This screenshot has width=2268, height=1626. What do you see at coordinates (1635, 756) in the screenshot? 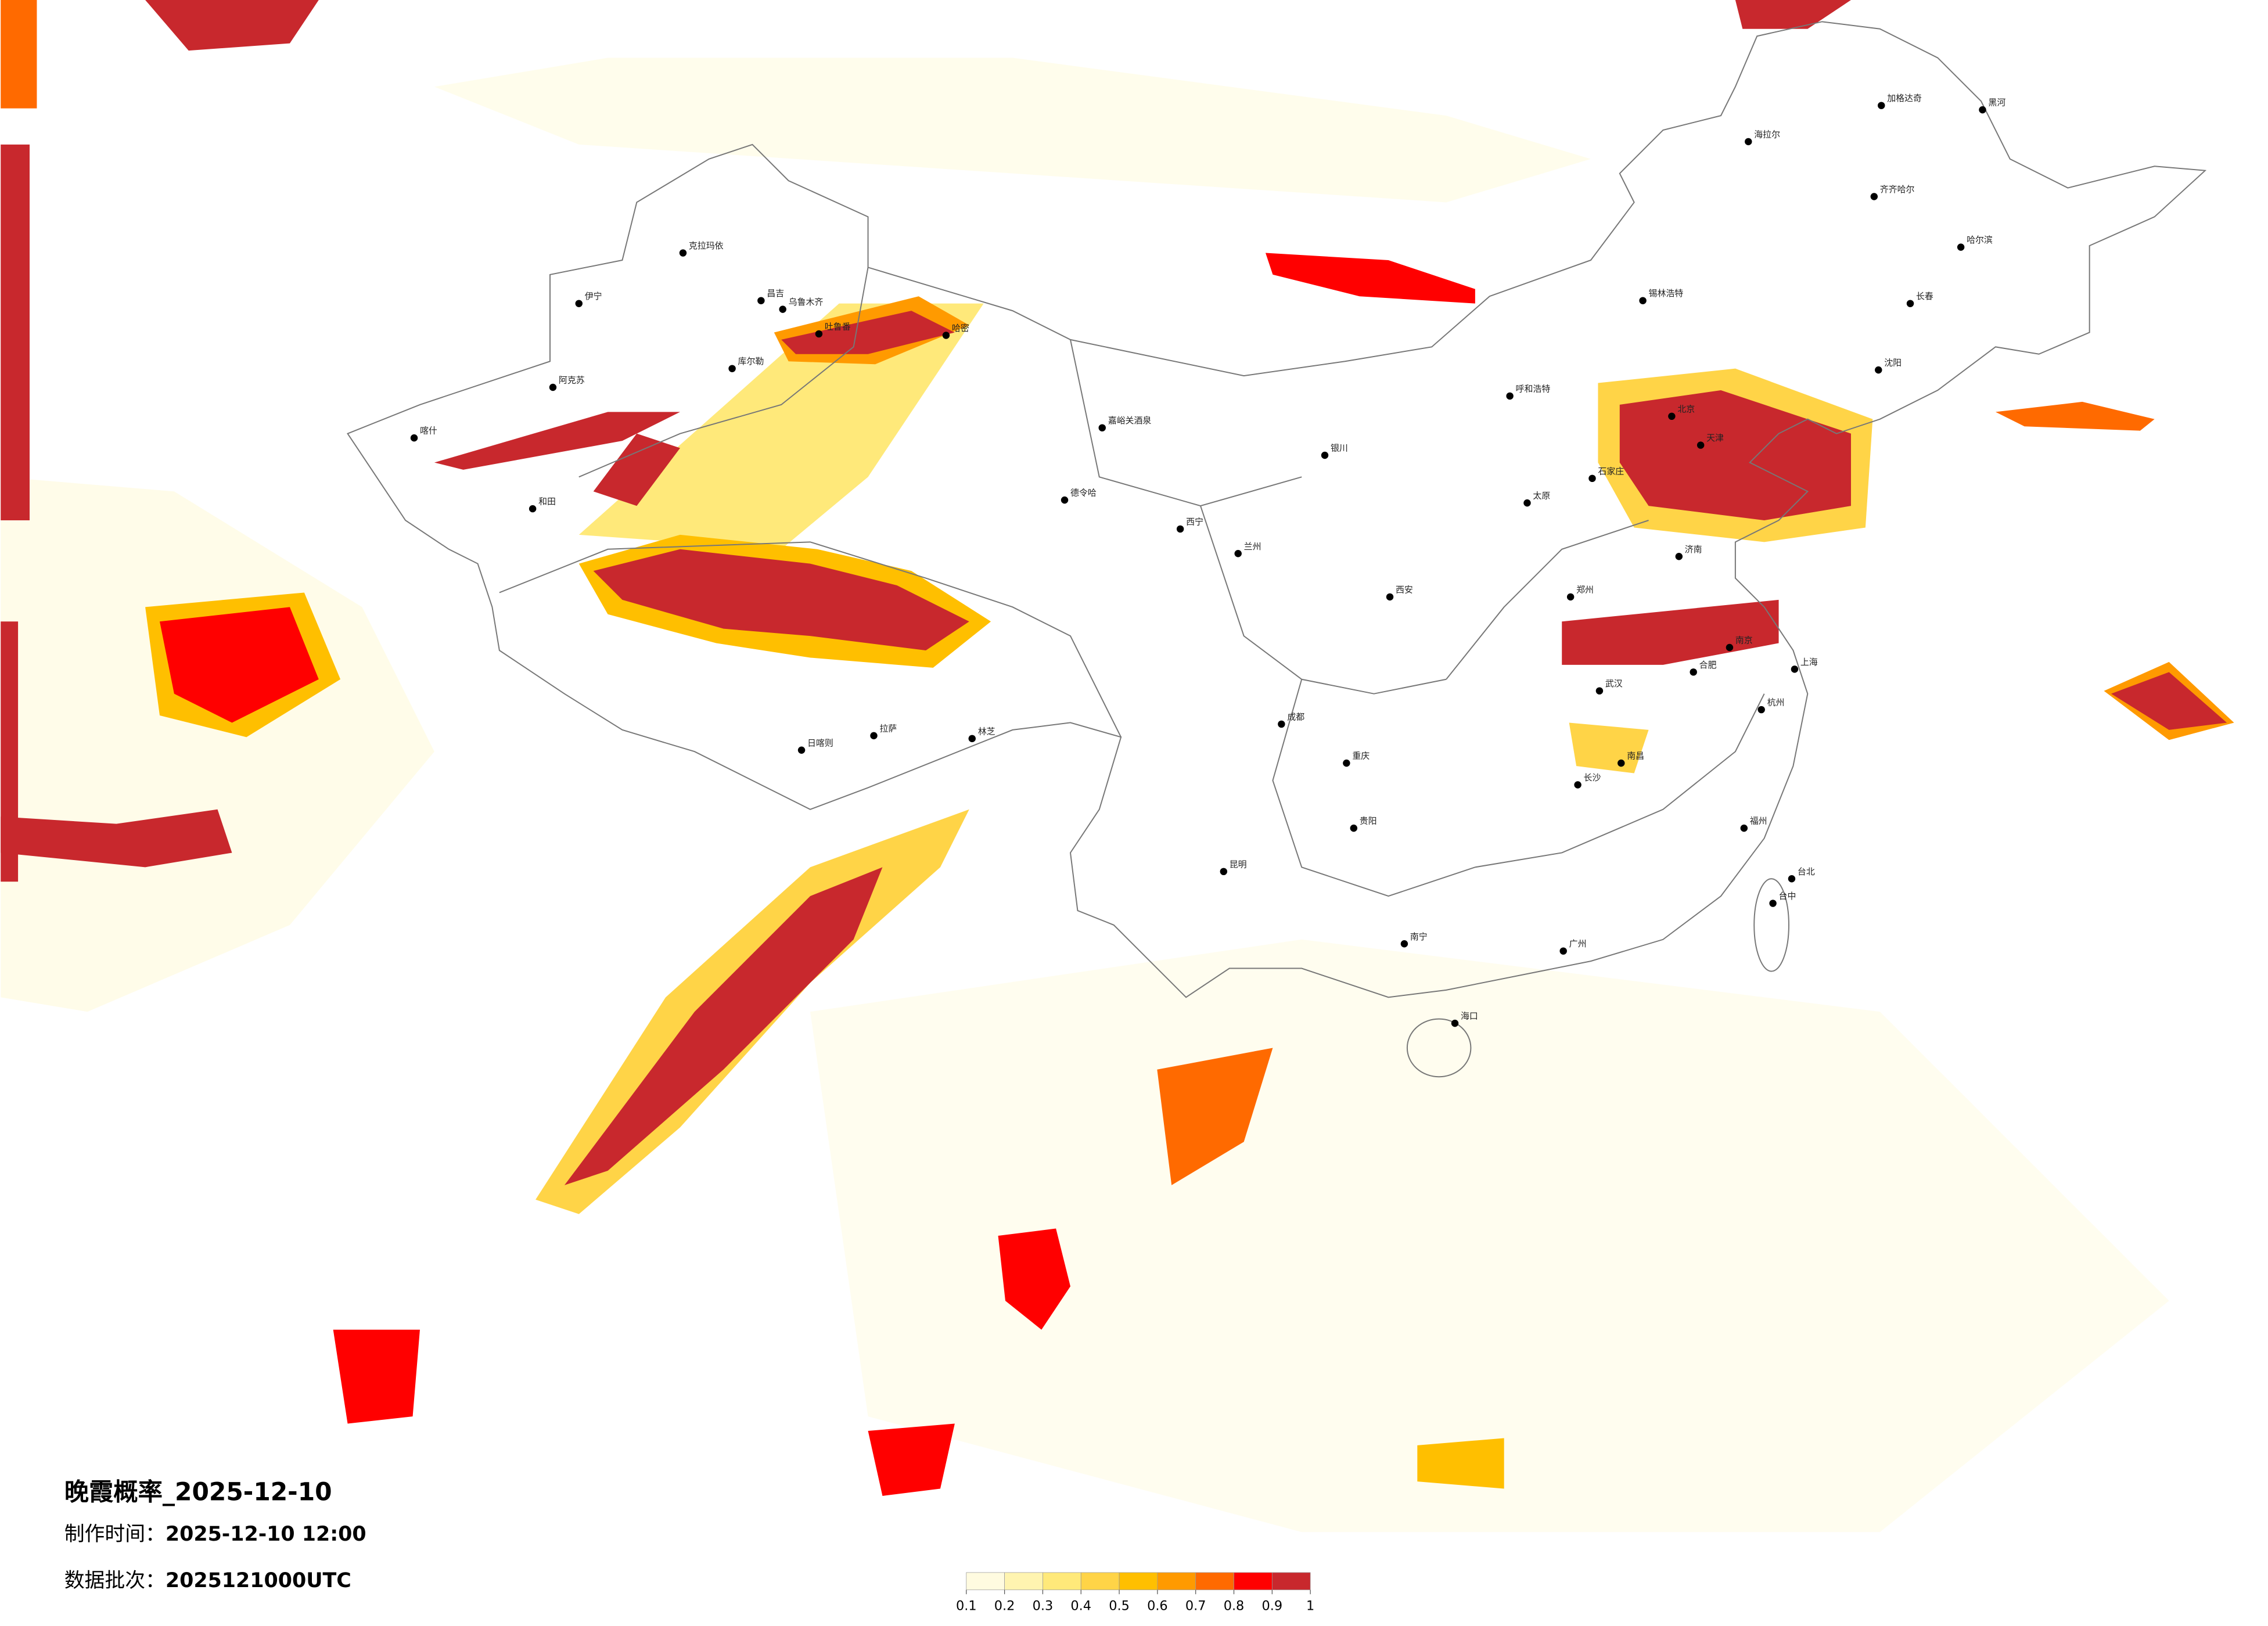
I see `city-label: 南昌` at bounding box center [1635, 756].